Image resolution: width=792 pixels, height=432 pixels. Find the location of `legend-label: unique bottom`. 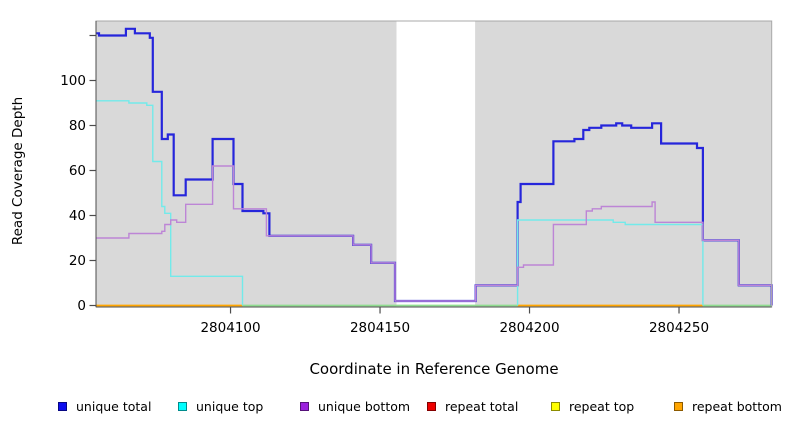

legend-label: unique bottom is located at coordinates (364, 406).